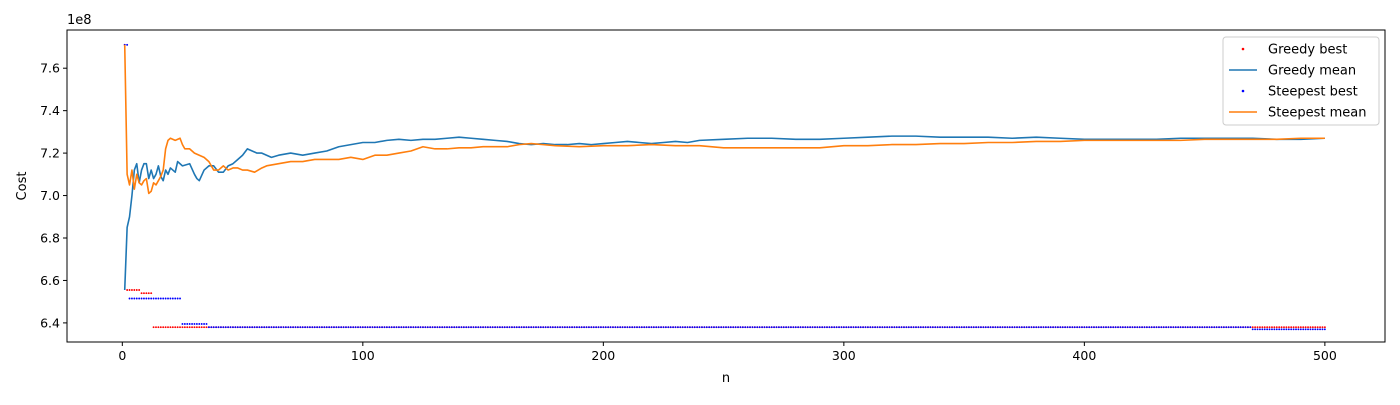 The height and width of the screenshot is (405, 1400). Describe the element at coordinates (1307, 50) in the screenshot. I see `legend-label: Greedy best` at that location.